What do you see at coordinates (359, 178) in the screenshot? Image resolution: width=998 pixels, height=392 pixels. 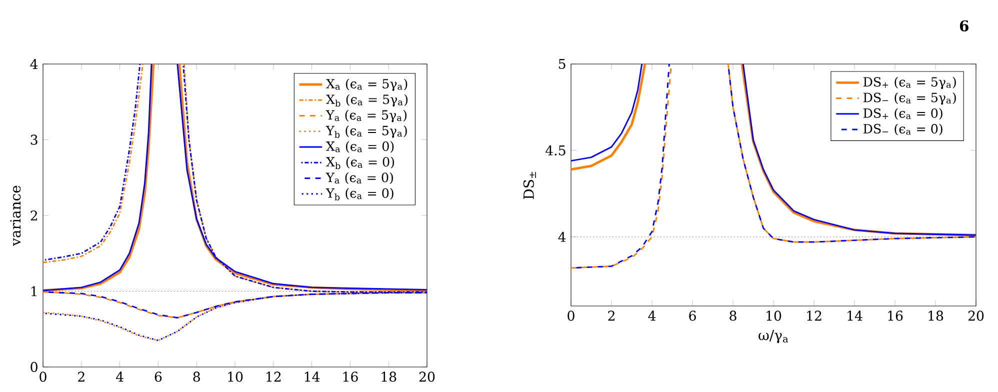 I see `legend-label: Y$_{a}$ (ϵ$_{a}$ = 0)` at bounding box center [359, 178].